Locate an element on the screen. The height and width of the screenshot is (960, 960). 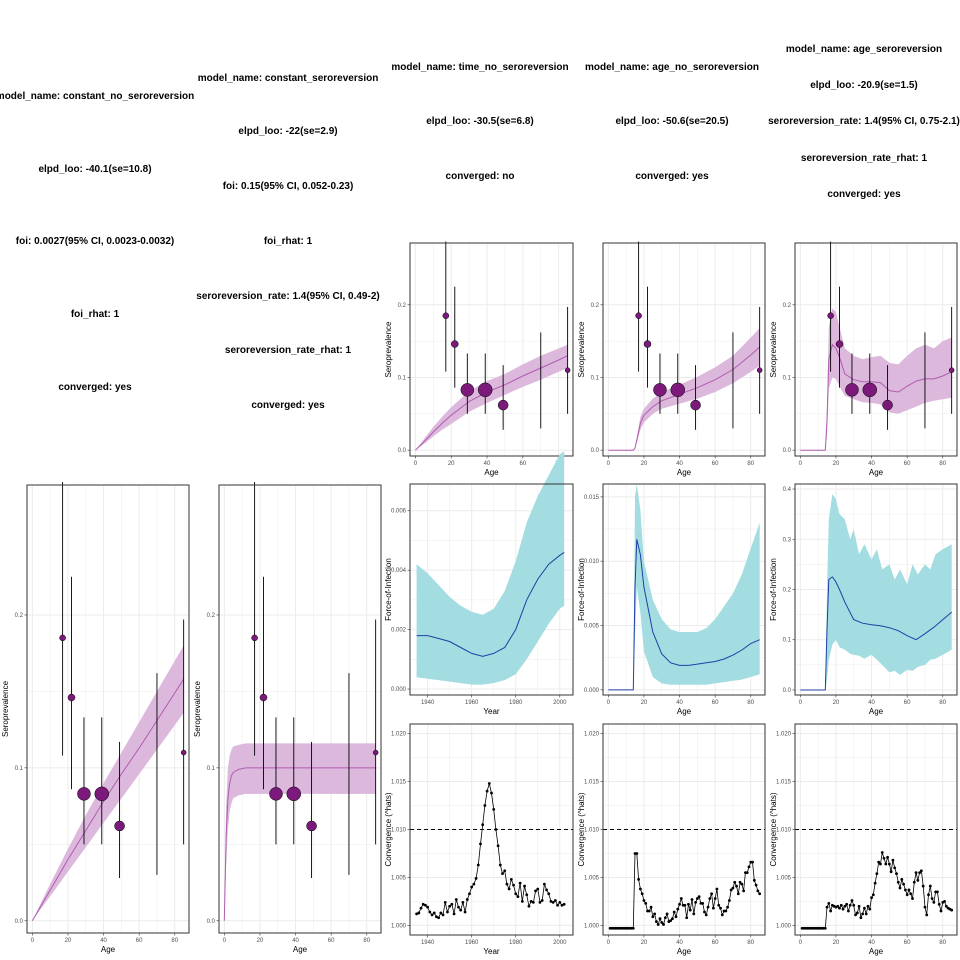
y-tick-label: 0.004 is located at coordinates (399, 571).